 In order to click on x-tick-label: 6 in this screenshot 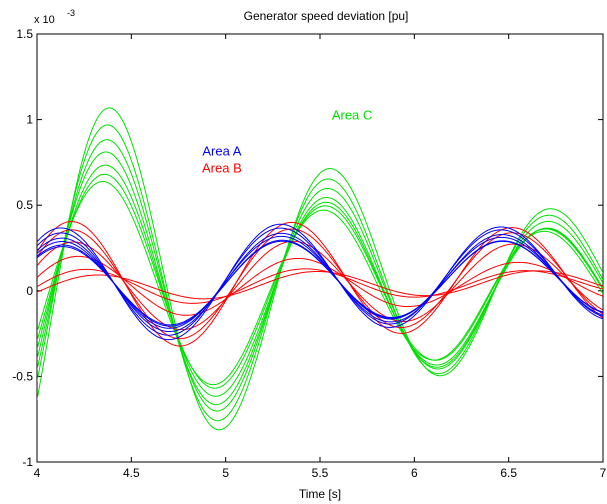, I will do `click(414, 473)`.